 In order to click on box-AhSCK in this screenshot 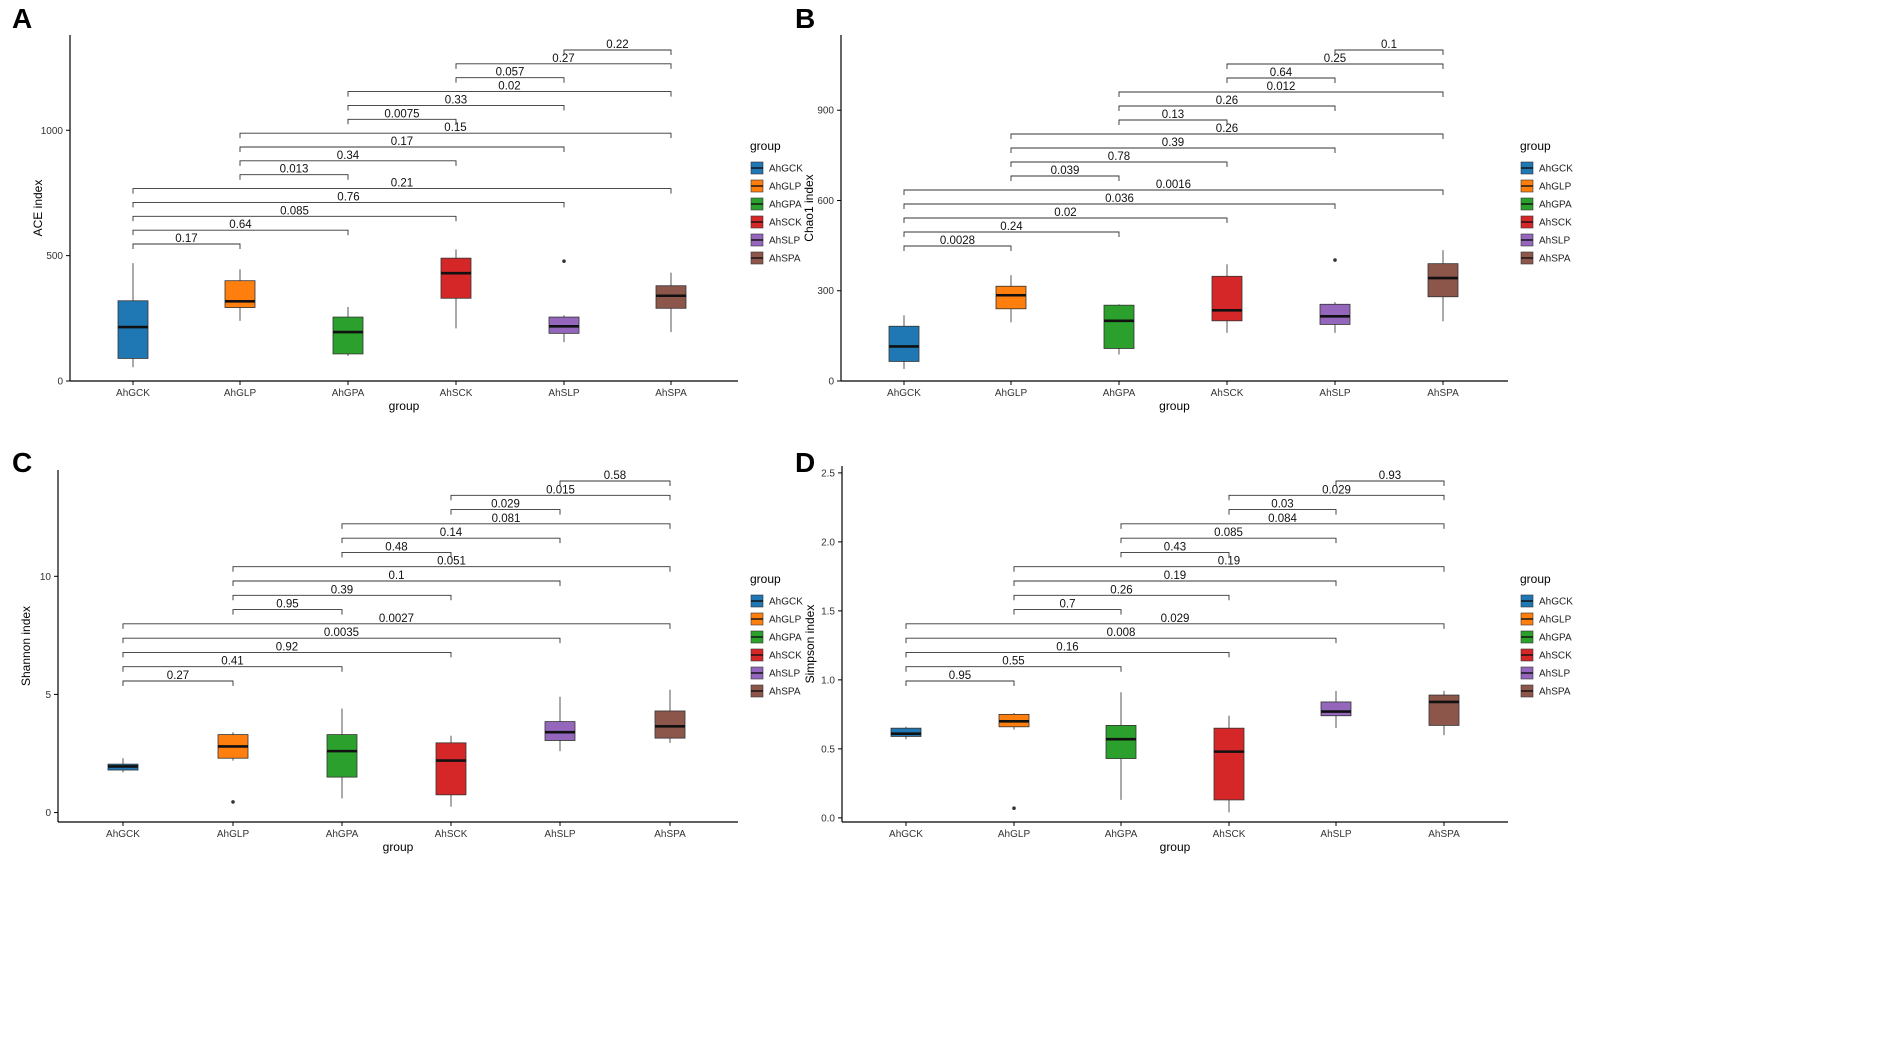, I will do `click(1227, 298)`.